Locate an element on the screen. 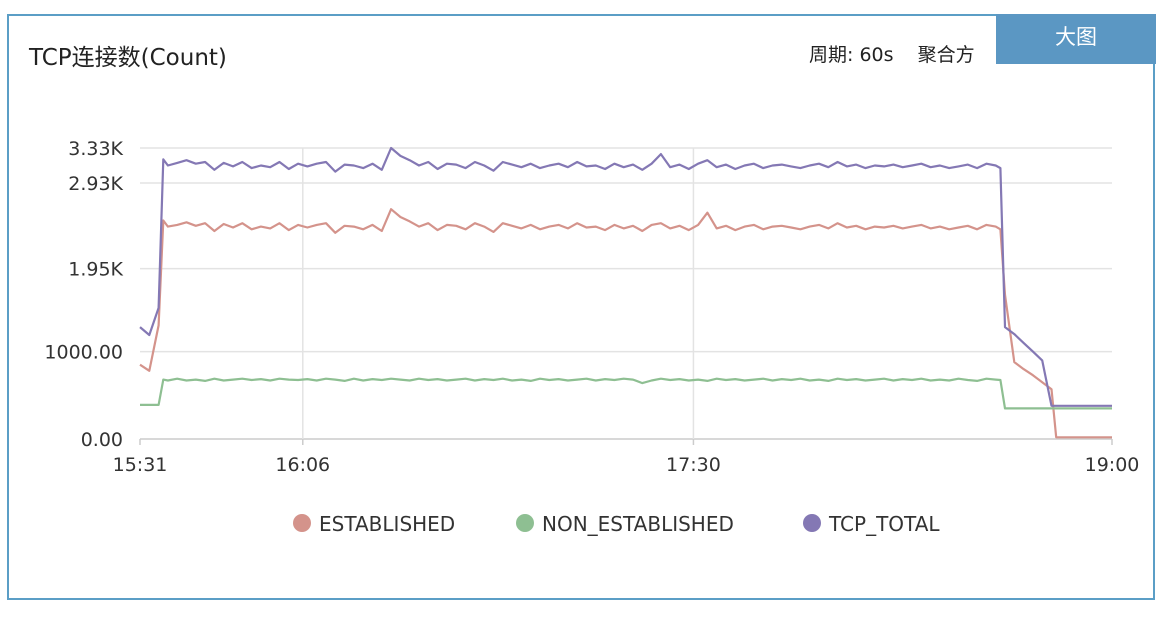 The height and width of the screenshot is (618, 1168). chart-title: TCP连接数(Count) is located at coordinates (128, 58).